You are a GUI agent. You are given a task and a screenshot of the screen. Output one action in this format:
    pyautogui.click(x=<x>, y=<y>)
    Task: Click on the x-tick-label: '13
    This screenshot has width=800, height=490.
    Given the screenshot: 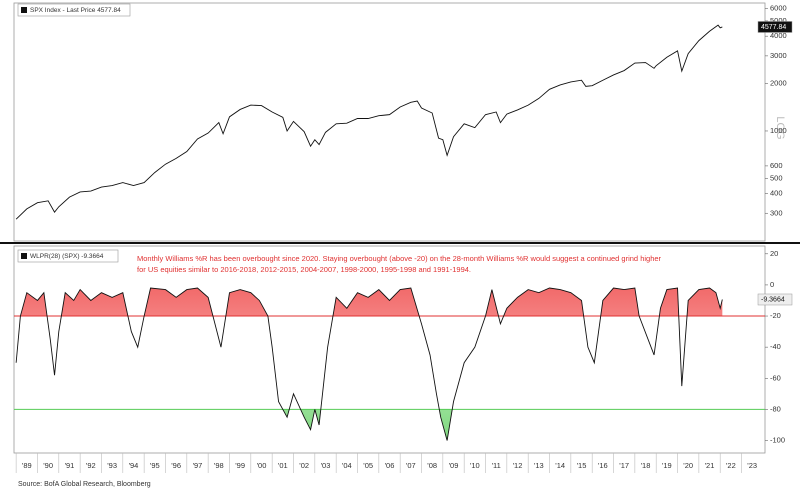 What is the action you would take?
    pyautogui.click(x=539, y=465)
    